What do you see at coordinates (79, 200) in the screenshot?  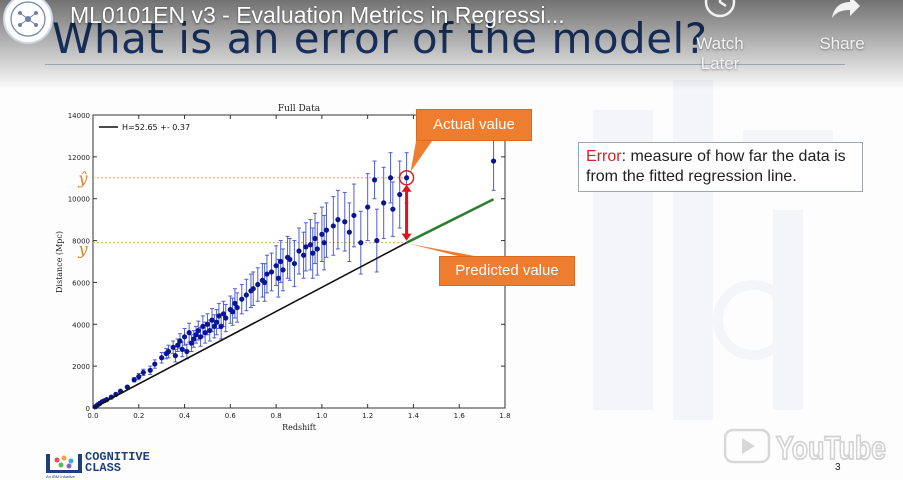 I see `y-tick-label: 10000` at bounding box center [79, 200].